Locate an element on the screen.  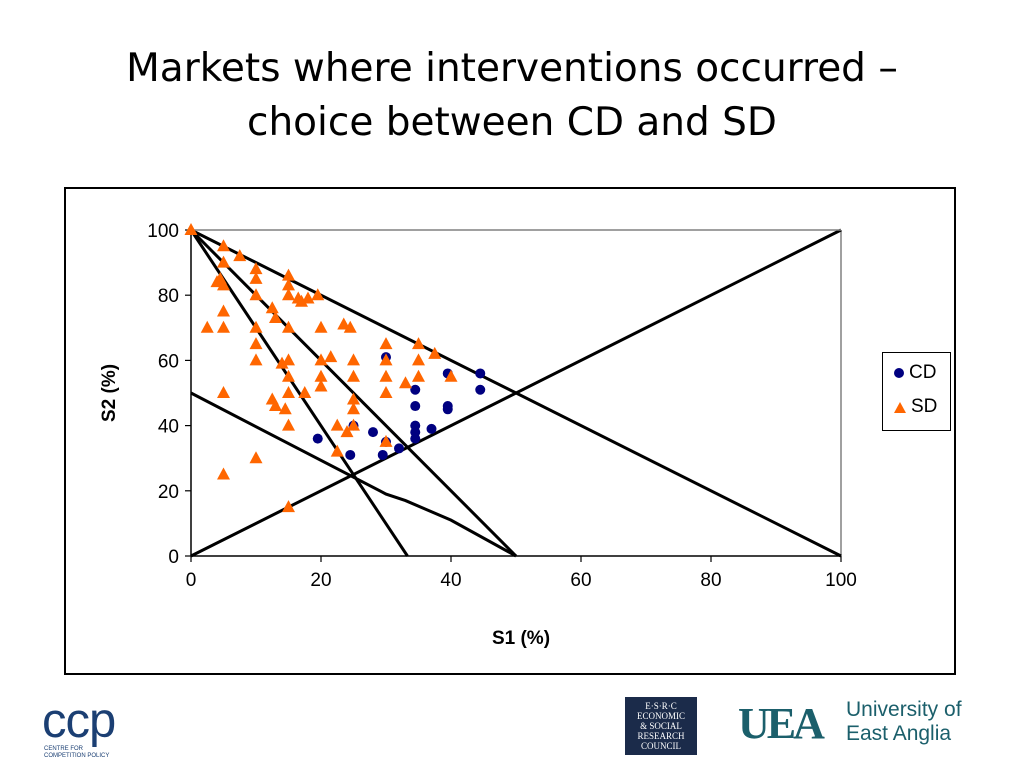
title-line-2: choice between CD and SD is located at coordinates (512, 122).